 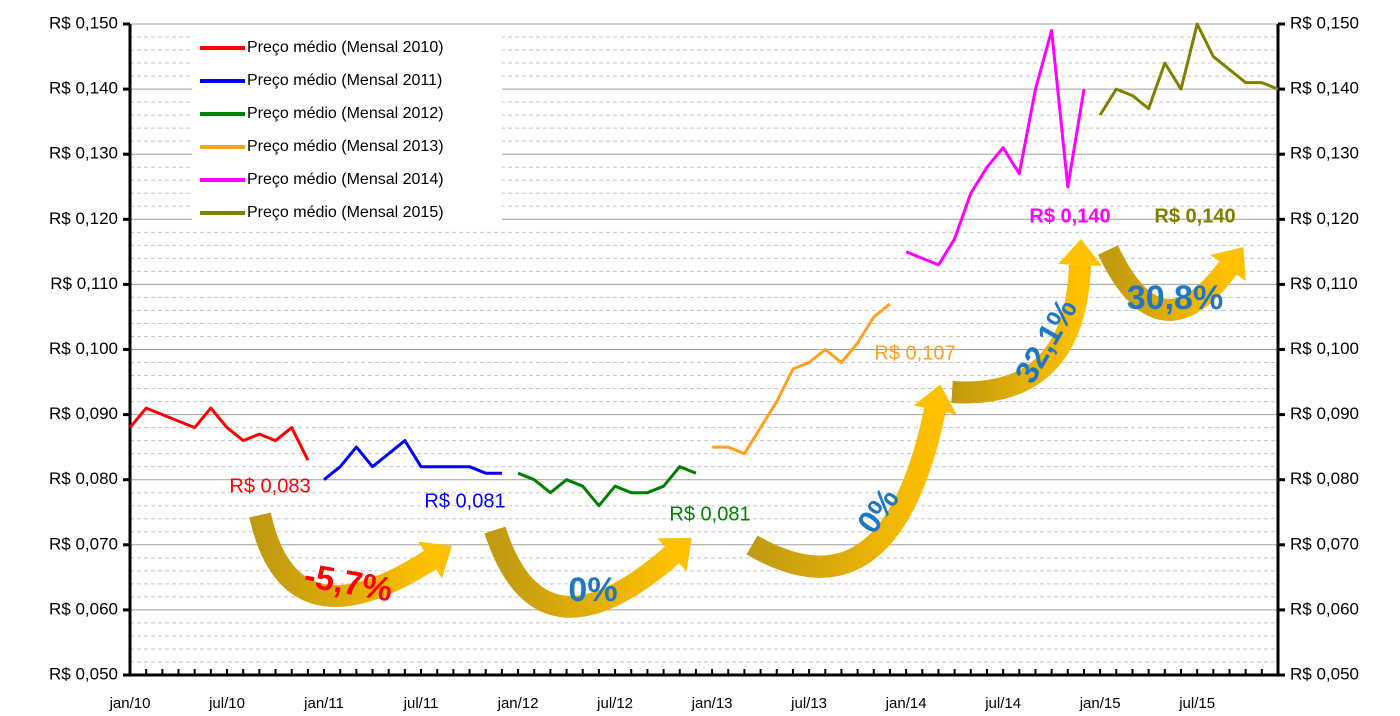 What do you see at coordinates (1324, 22) in the screenshot?
I see `y2-tick-label: R$ 0,150` at bounding box center [1324, 22].